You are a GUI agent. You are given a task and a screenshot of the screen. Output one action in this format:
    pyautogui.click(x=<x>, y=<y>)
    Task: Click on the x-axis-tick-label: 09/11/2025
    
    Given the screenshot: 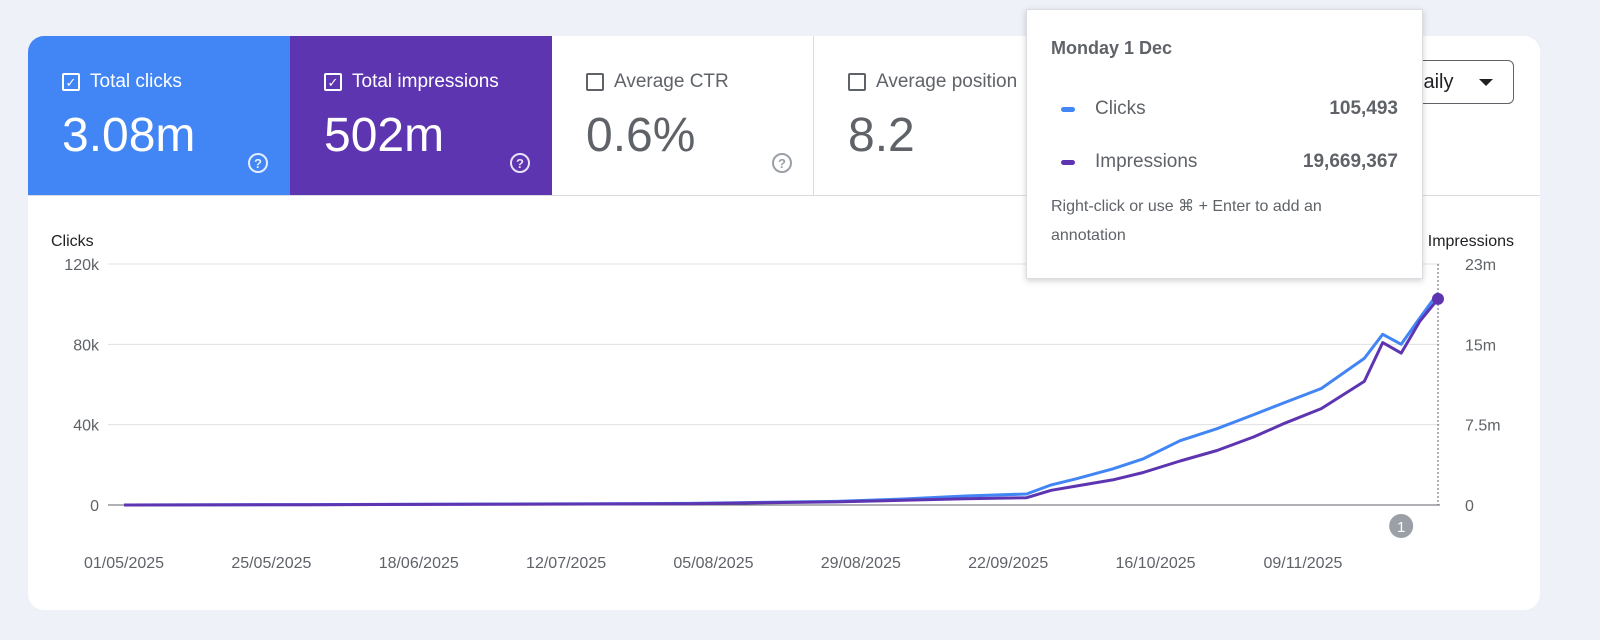 What is the action you would take?
    pyautogui.click(x=1302, y=563)
    